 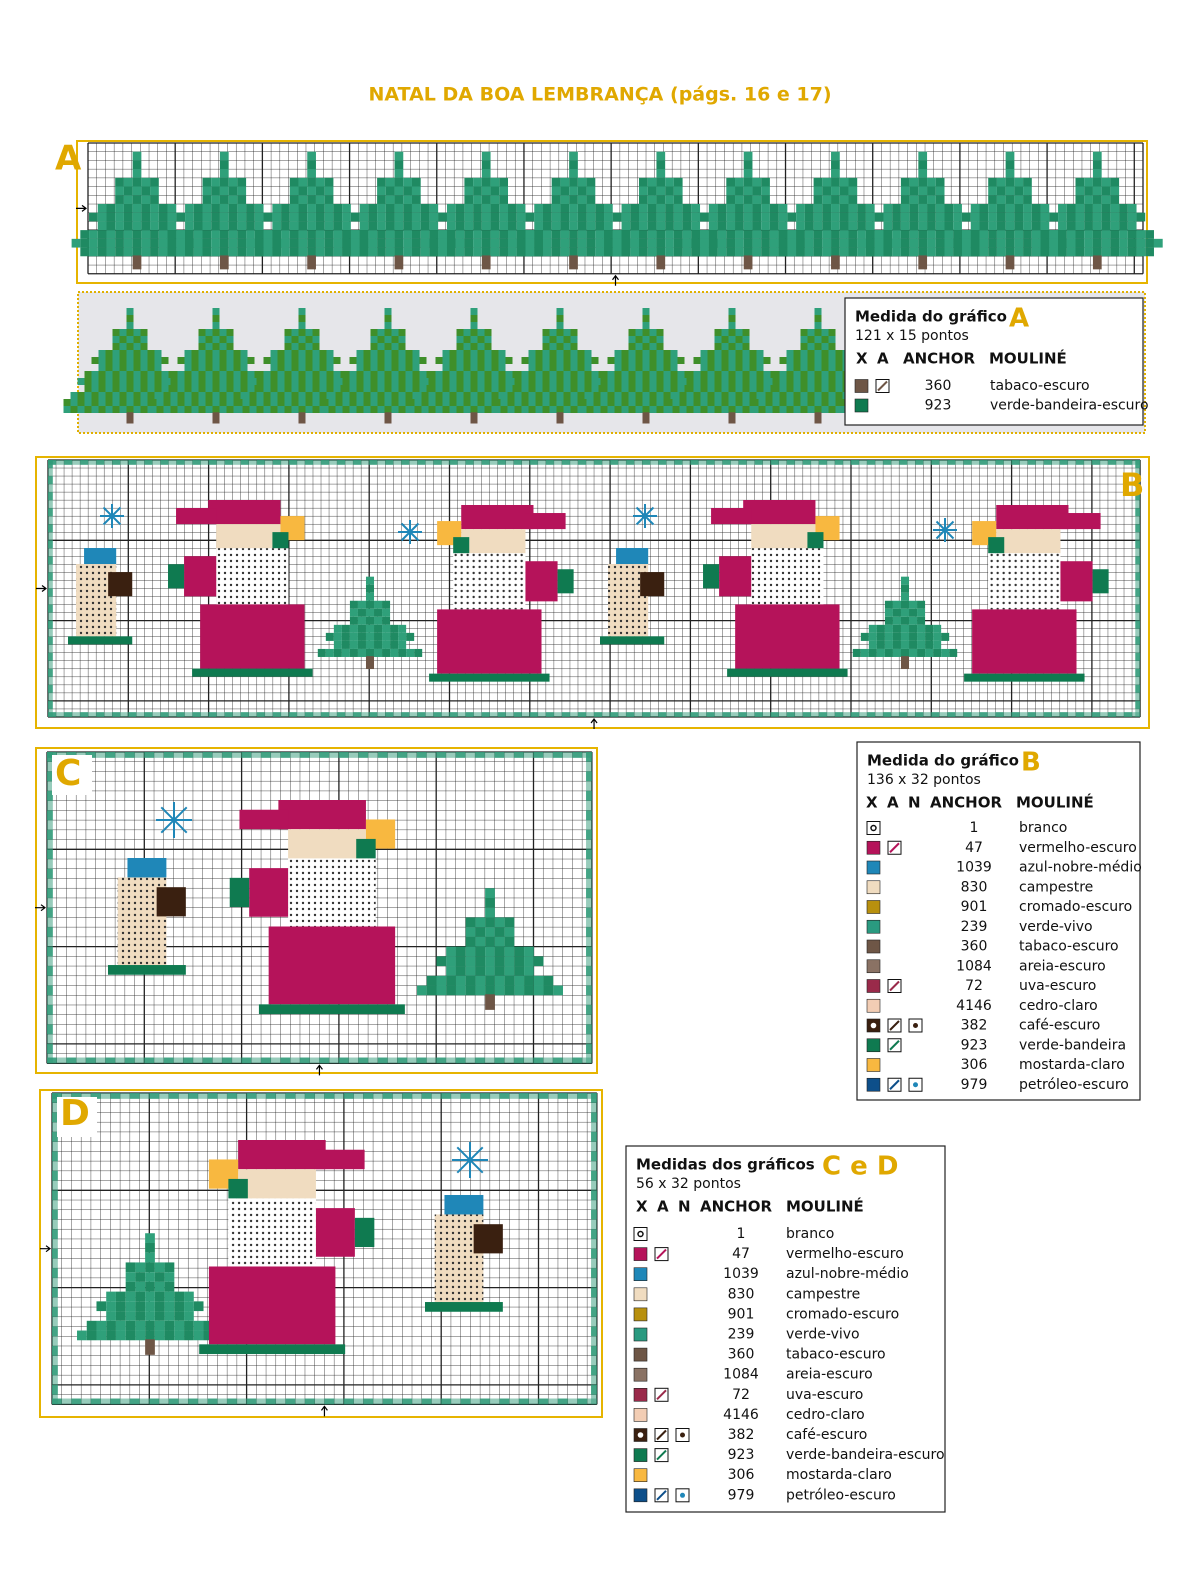 I want to click on swatch, so click(x=640, y=1234).